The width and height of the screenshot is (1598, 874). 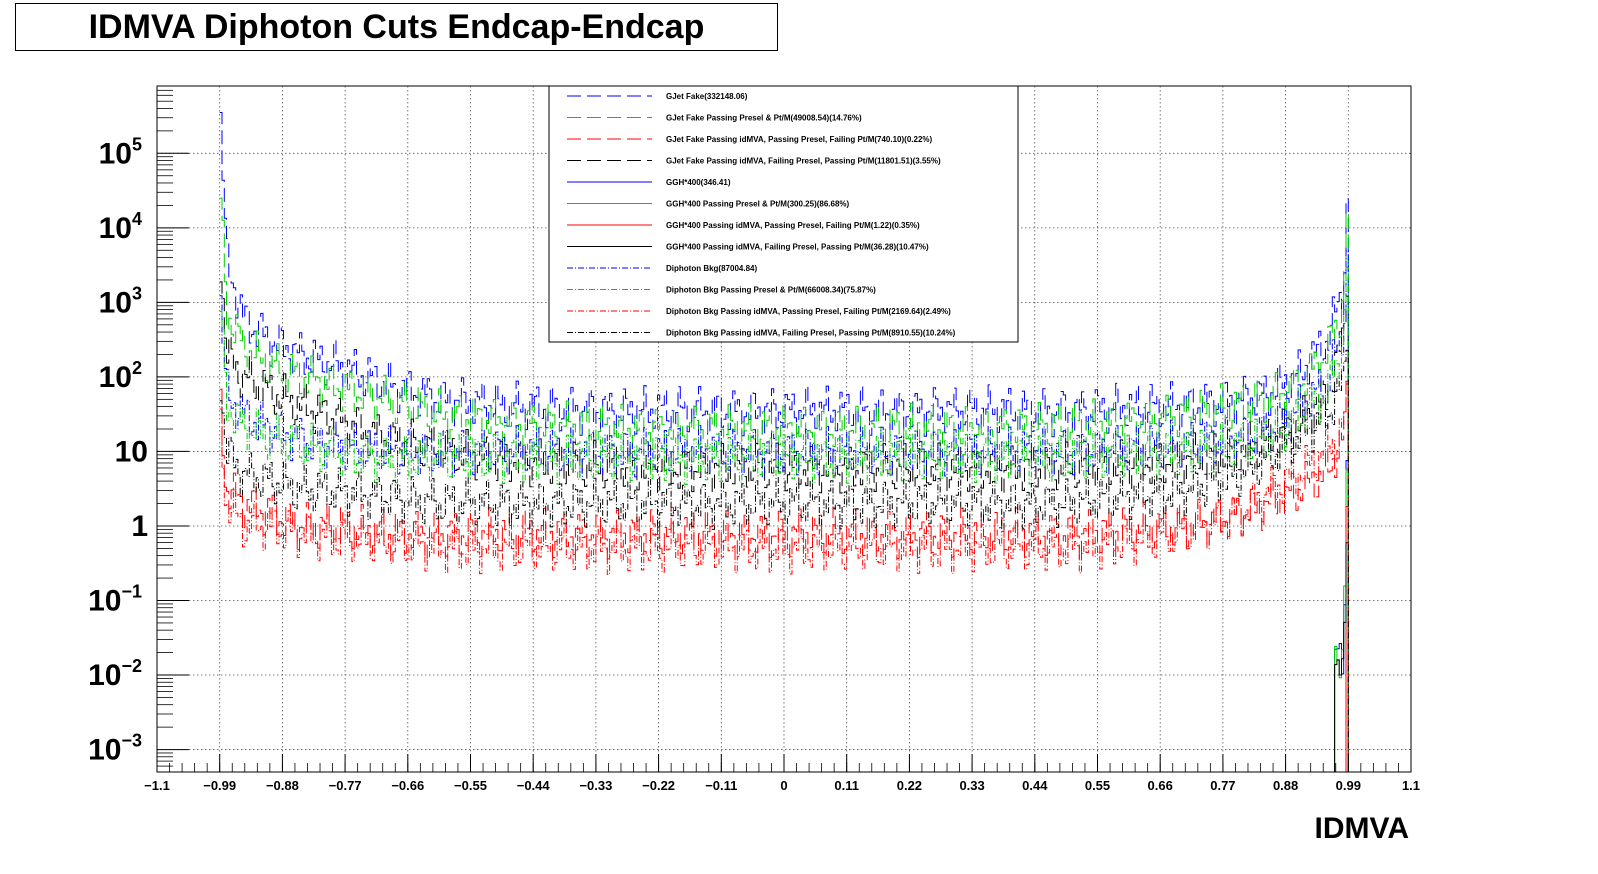 I want to click on x-tick-label: 0.44, so click(x=1035, y=785).